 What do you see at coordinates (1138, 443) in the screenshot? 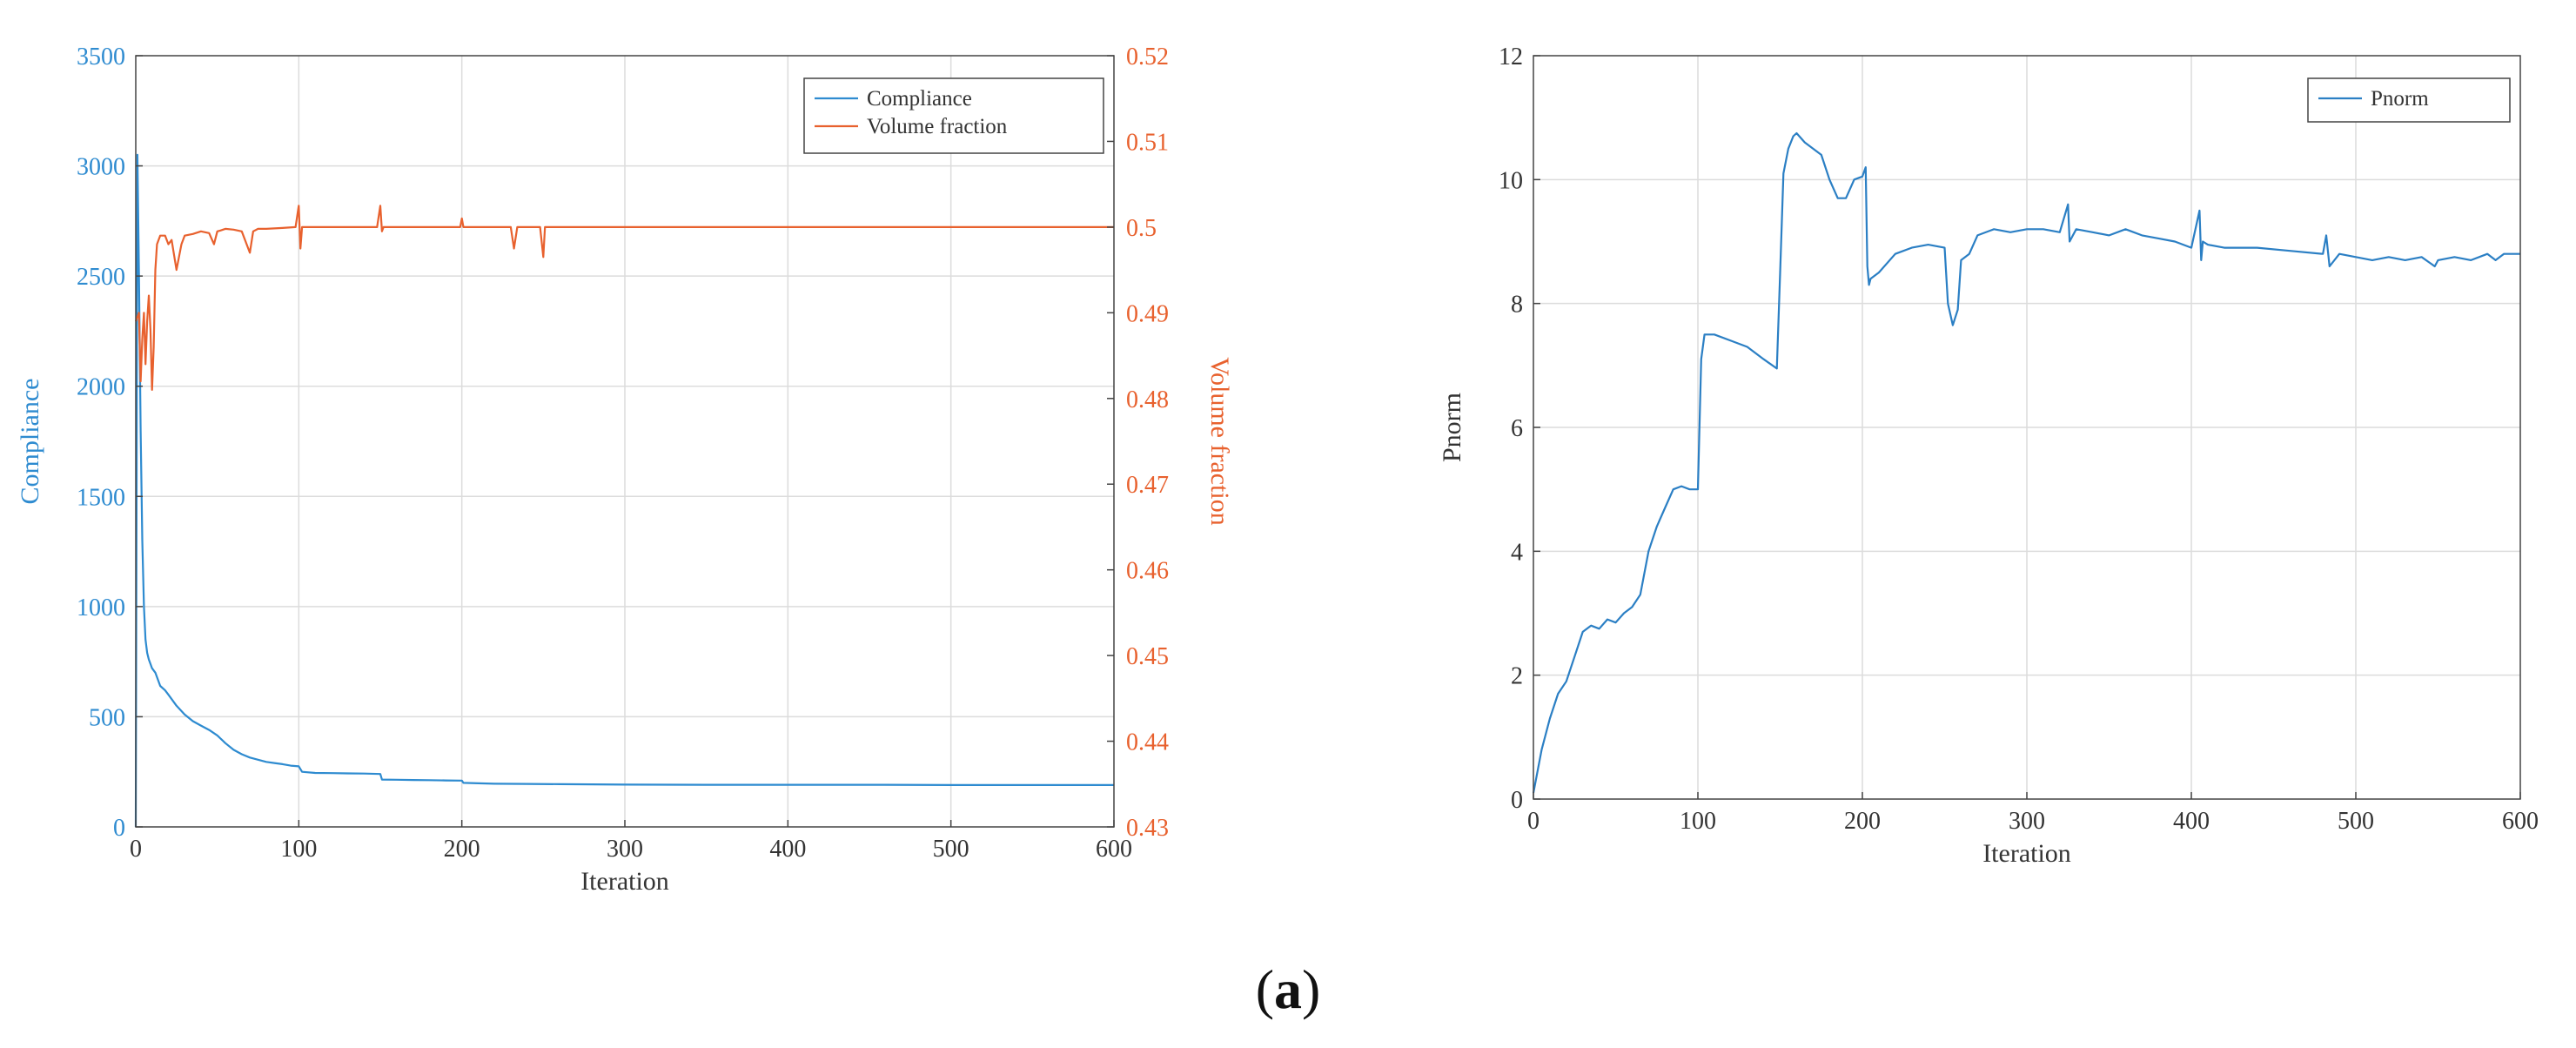
I see `chart1-y2-ticks: 0.43 0.44 0.45 0.46 0.47 0.48 0.49 0.5 0.51 0.52` at bounding box center [1138, 443].